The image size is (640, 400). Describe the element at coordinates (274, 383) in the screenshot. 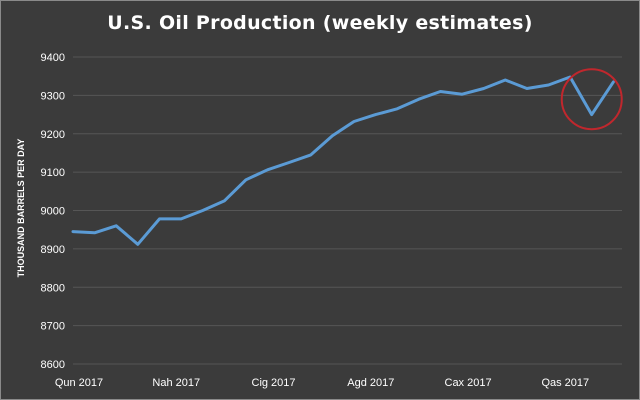

I see `x-tick-label: Cig 2017` at that location.